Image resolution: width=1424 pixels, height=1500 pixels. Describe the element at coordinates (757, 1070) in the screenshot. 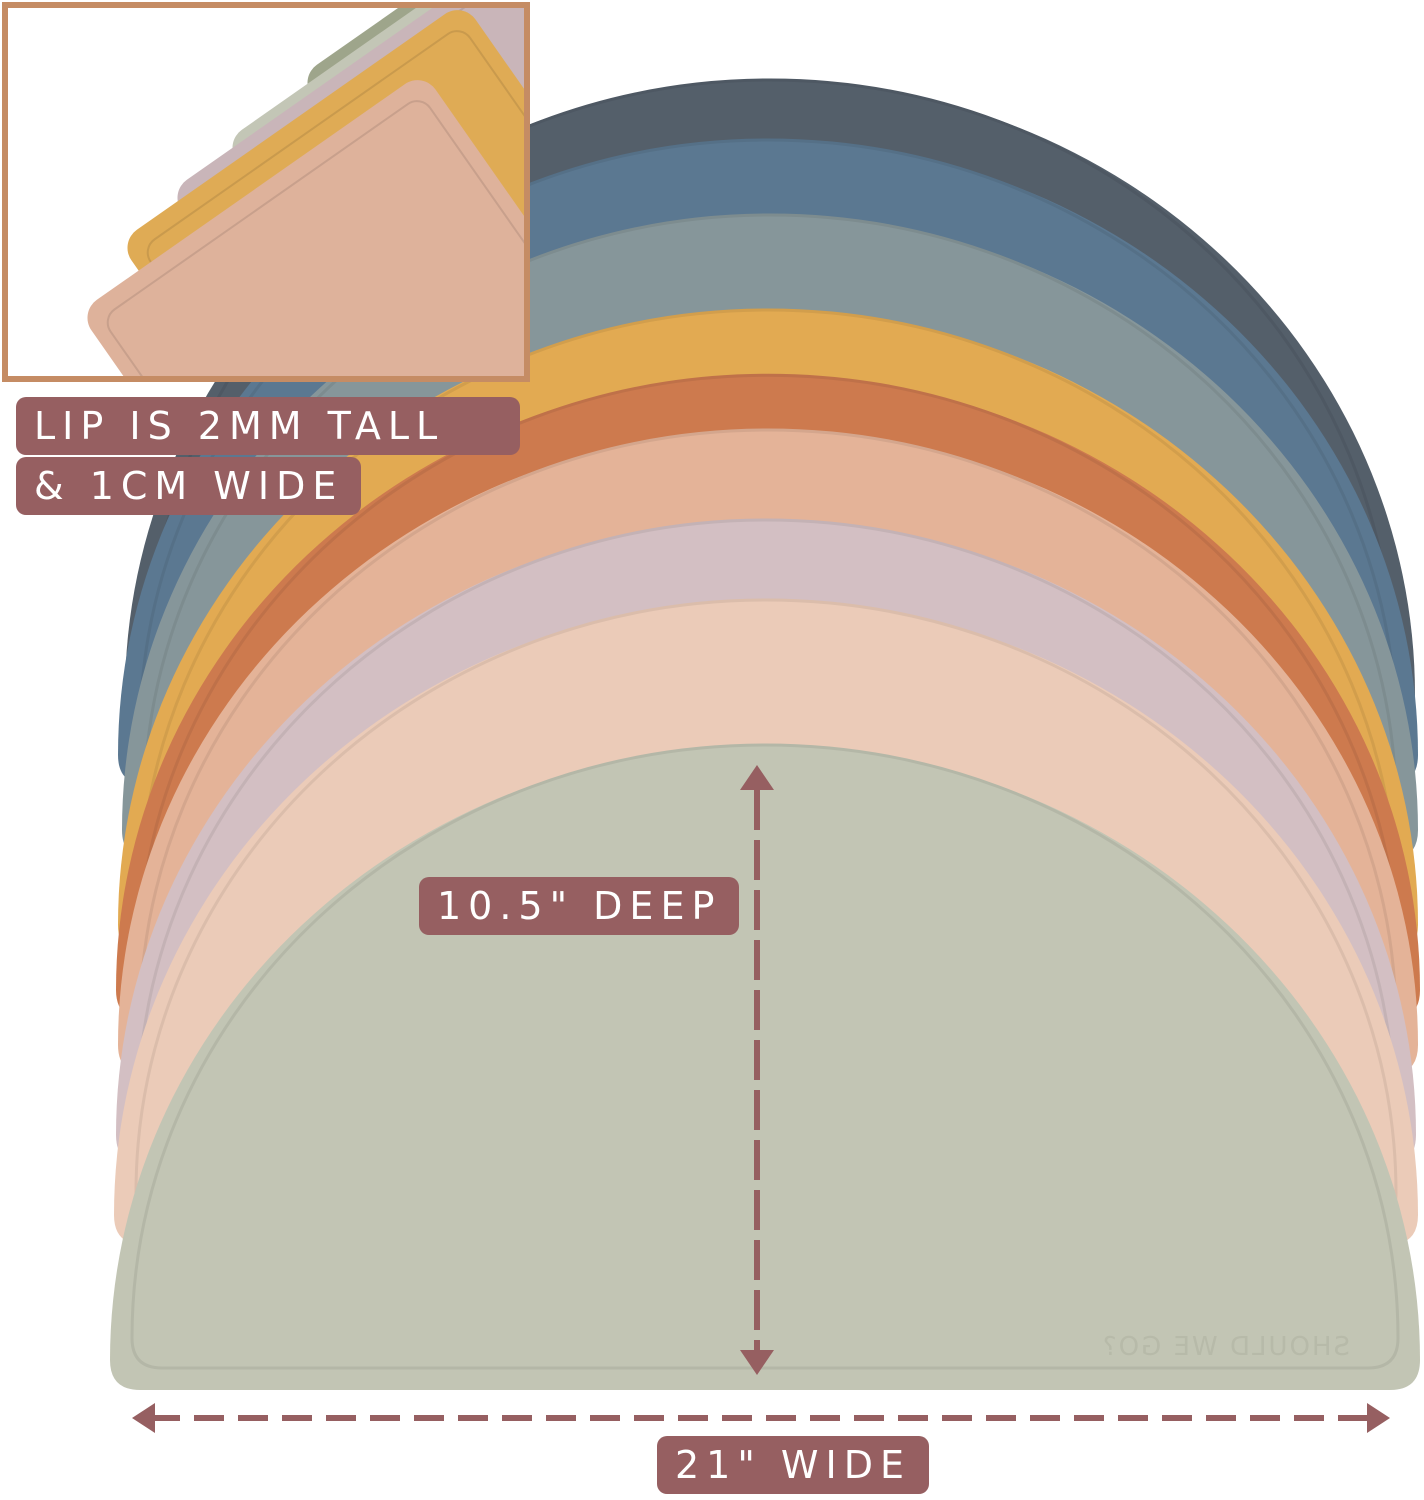

I see `depth-arrow` at that location.